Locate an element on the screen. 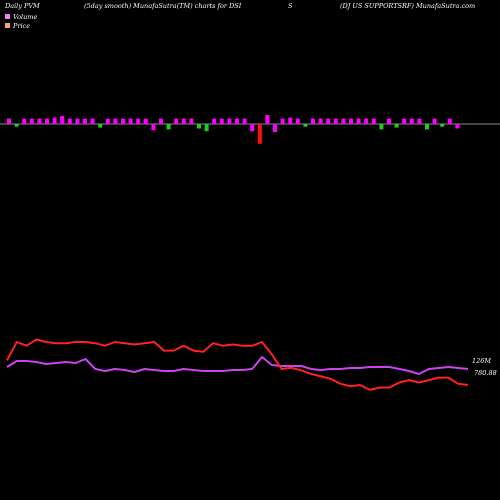  legend-item-price: Price is located at coordinates (21, 25).